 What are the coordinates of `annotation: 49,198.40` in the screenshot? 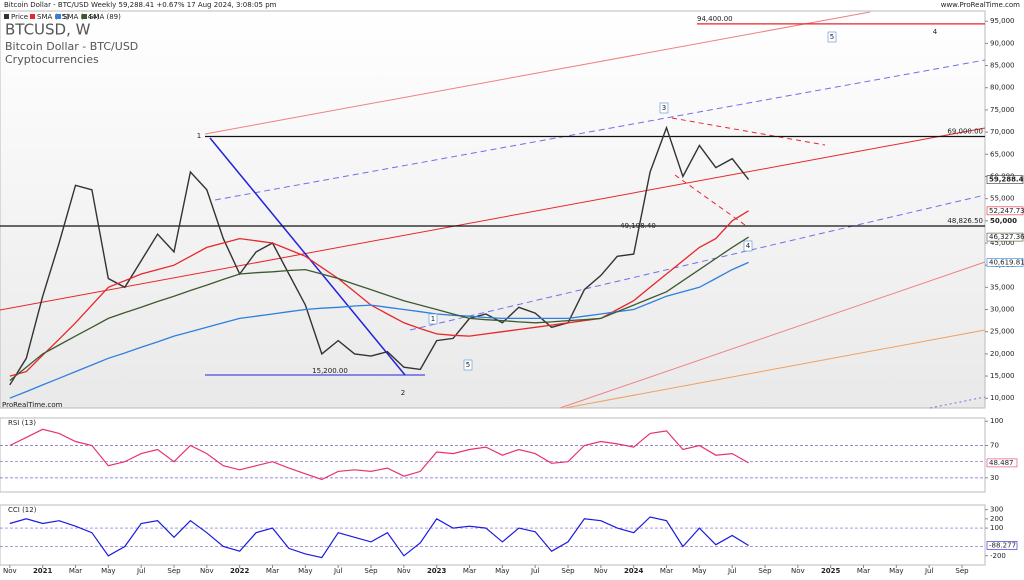 It's located at (638, 226).